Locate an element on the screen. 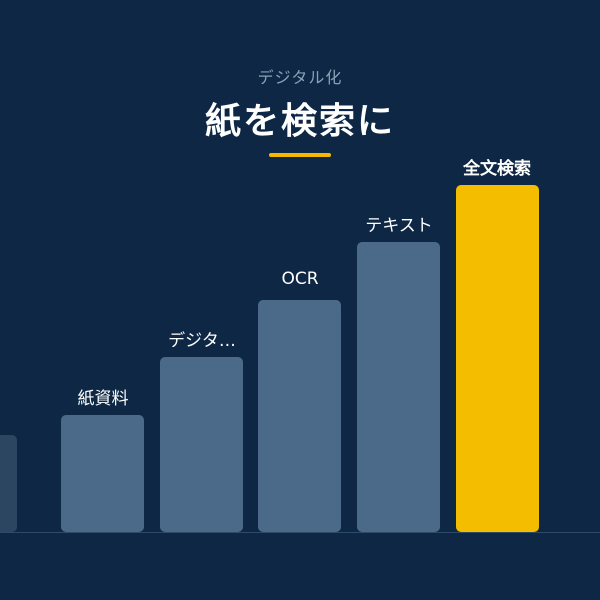 The width and height of the screenshot is (600, 600). step-label-fulltext-search: 全文検索 is located at coordinates (497, 169).